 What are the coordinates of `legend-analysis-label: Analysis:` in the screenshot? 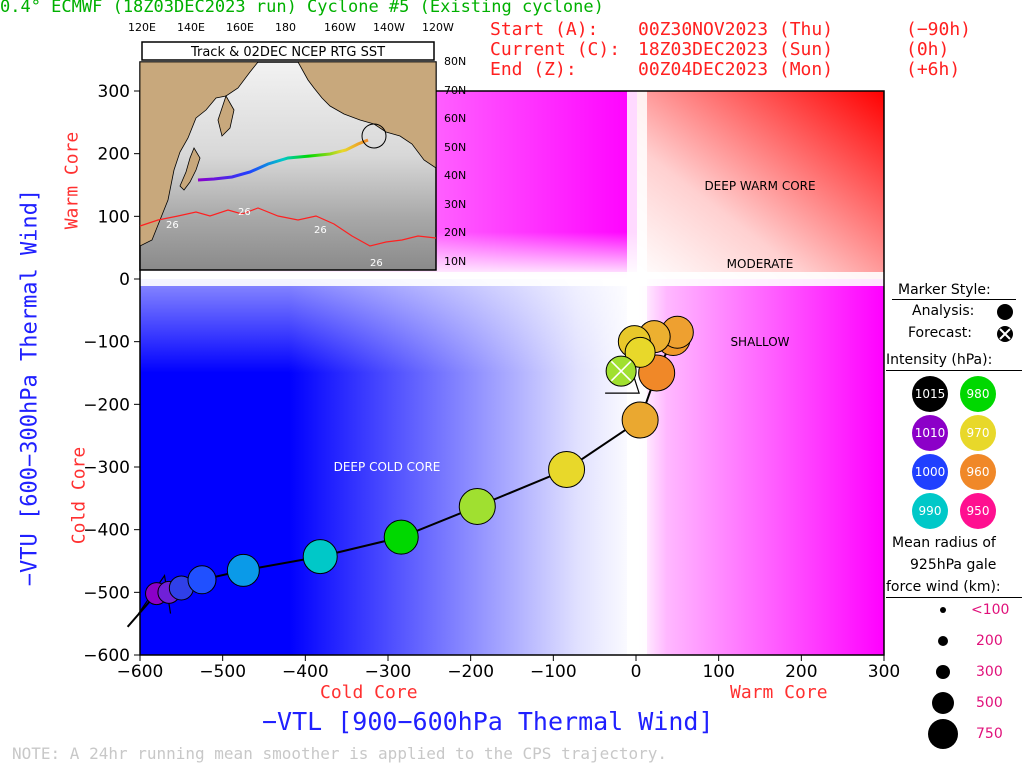 It's located at (943, 311).